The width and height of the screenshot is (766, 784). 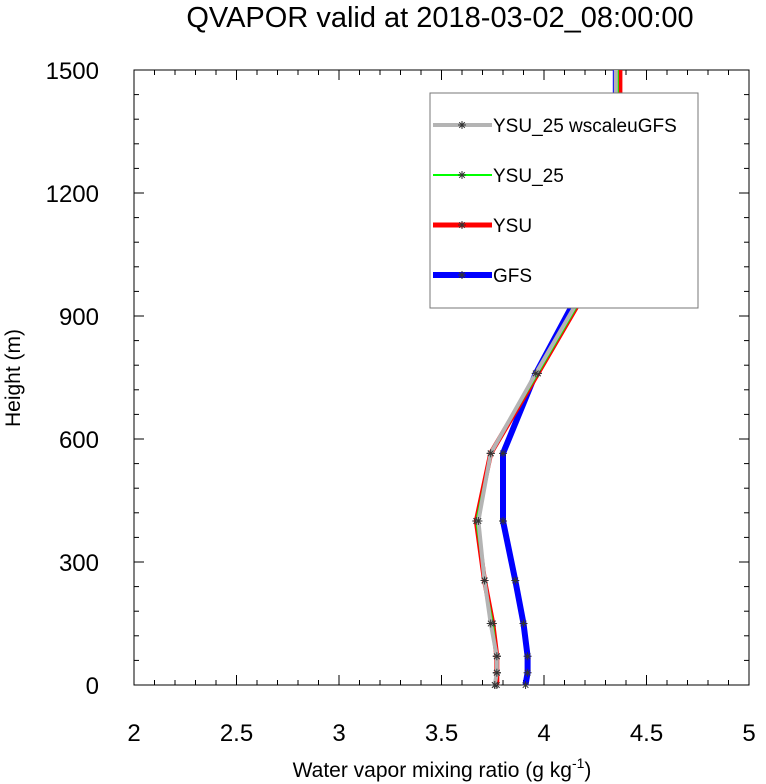 I want to click on x-tick-label: 3.5, so click(x=441, y=733).